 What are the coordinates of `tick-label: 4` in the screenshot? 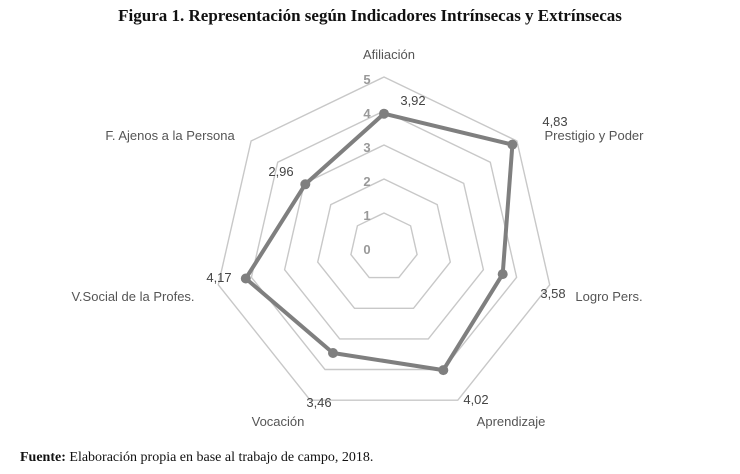 It's located at (367, 113).